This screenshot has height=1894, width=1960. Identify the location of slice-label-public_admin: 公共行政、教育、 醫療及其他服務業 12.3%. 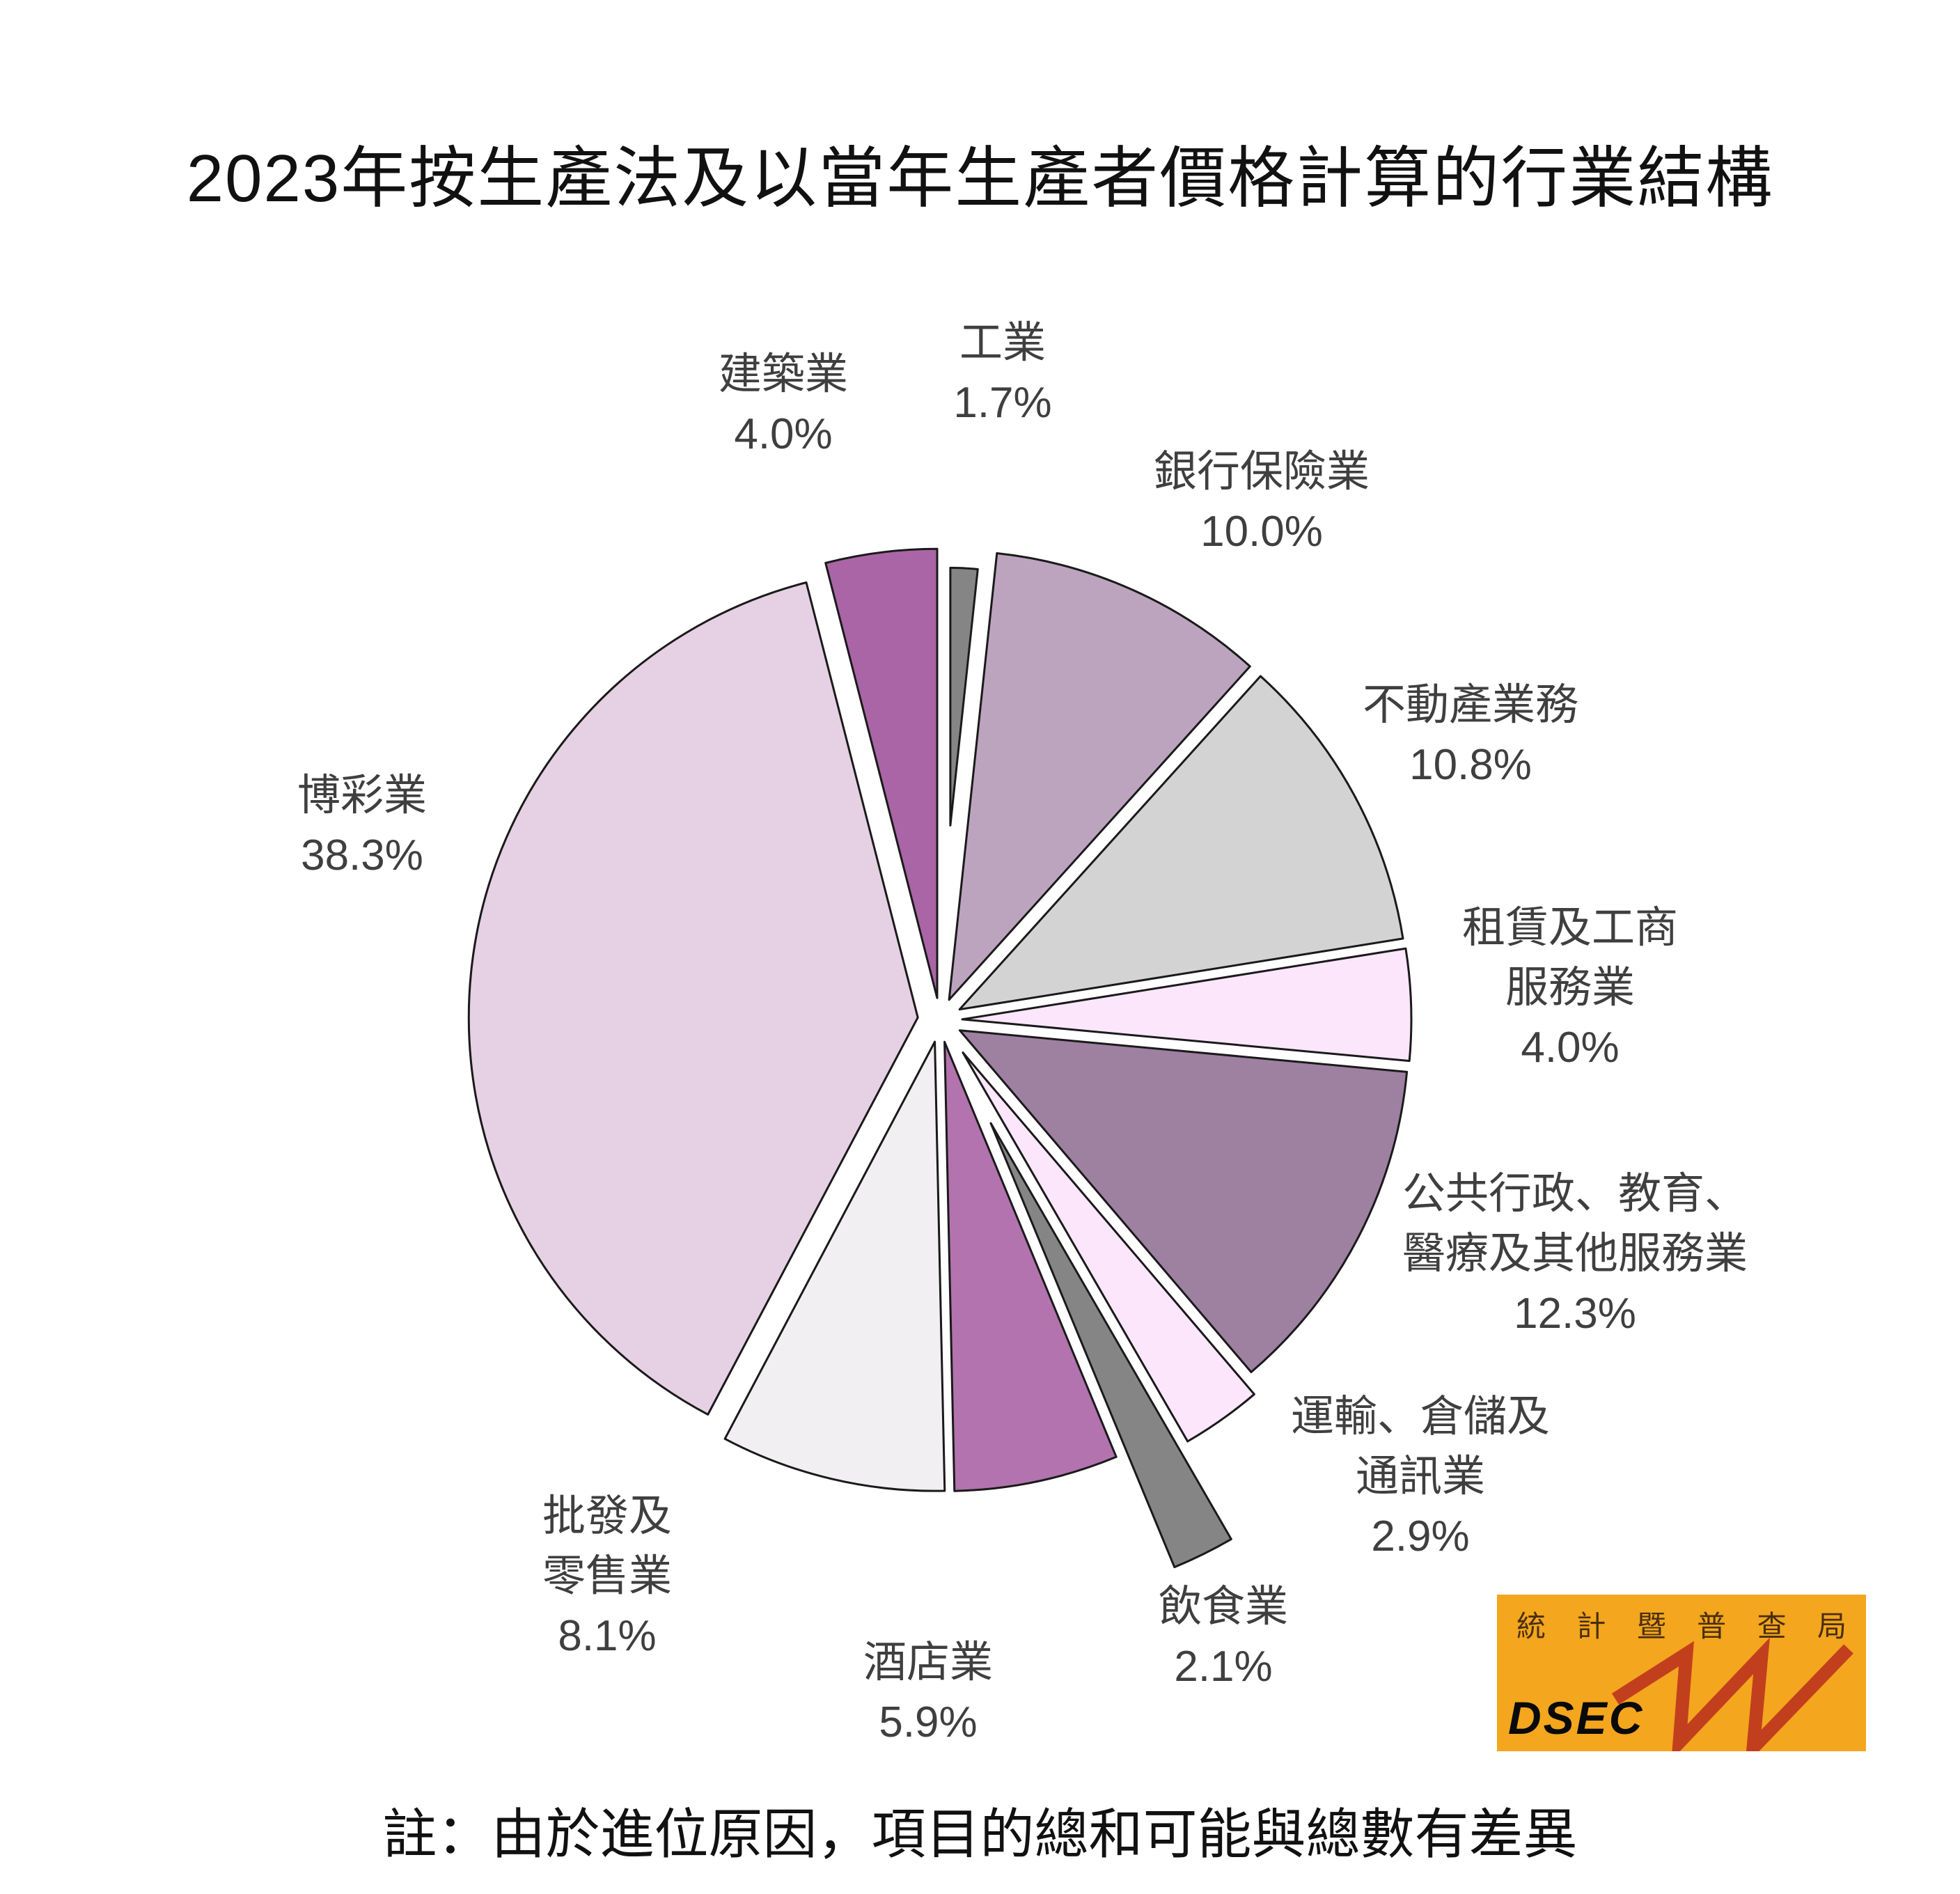
(1575, 1254).